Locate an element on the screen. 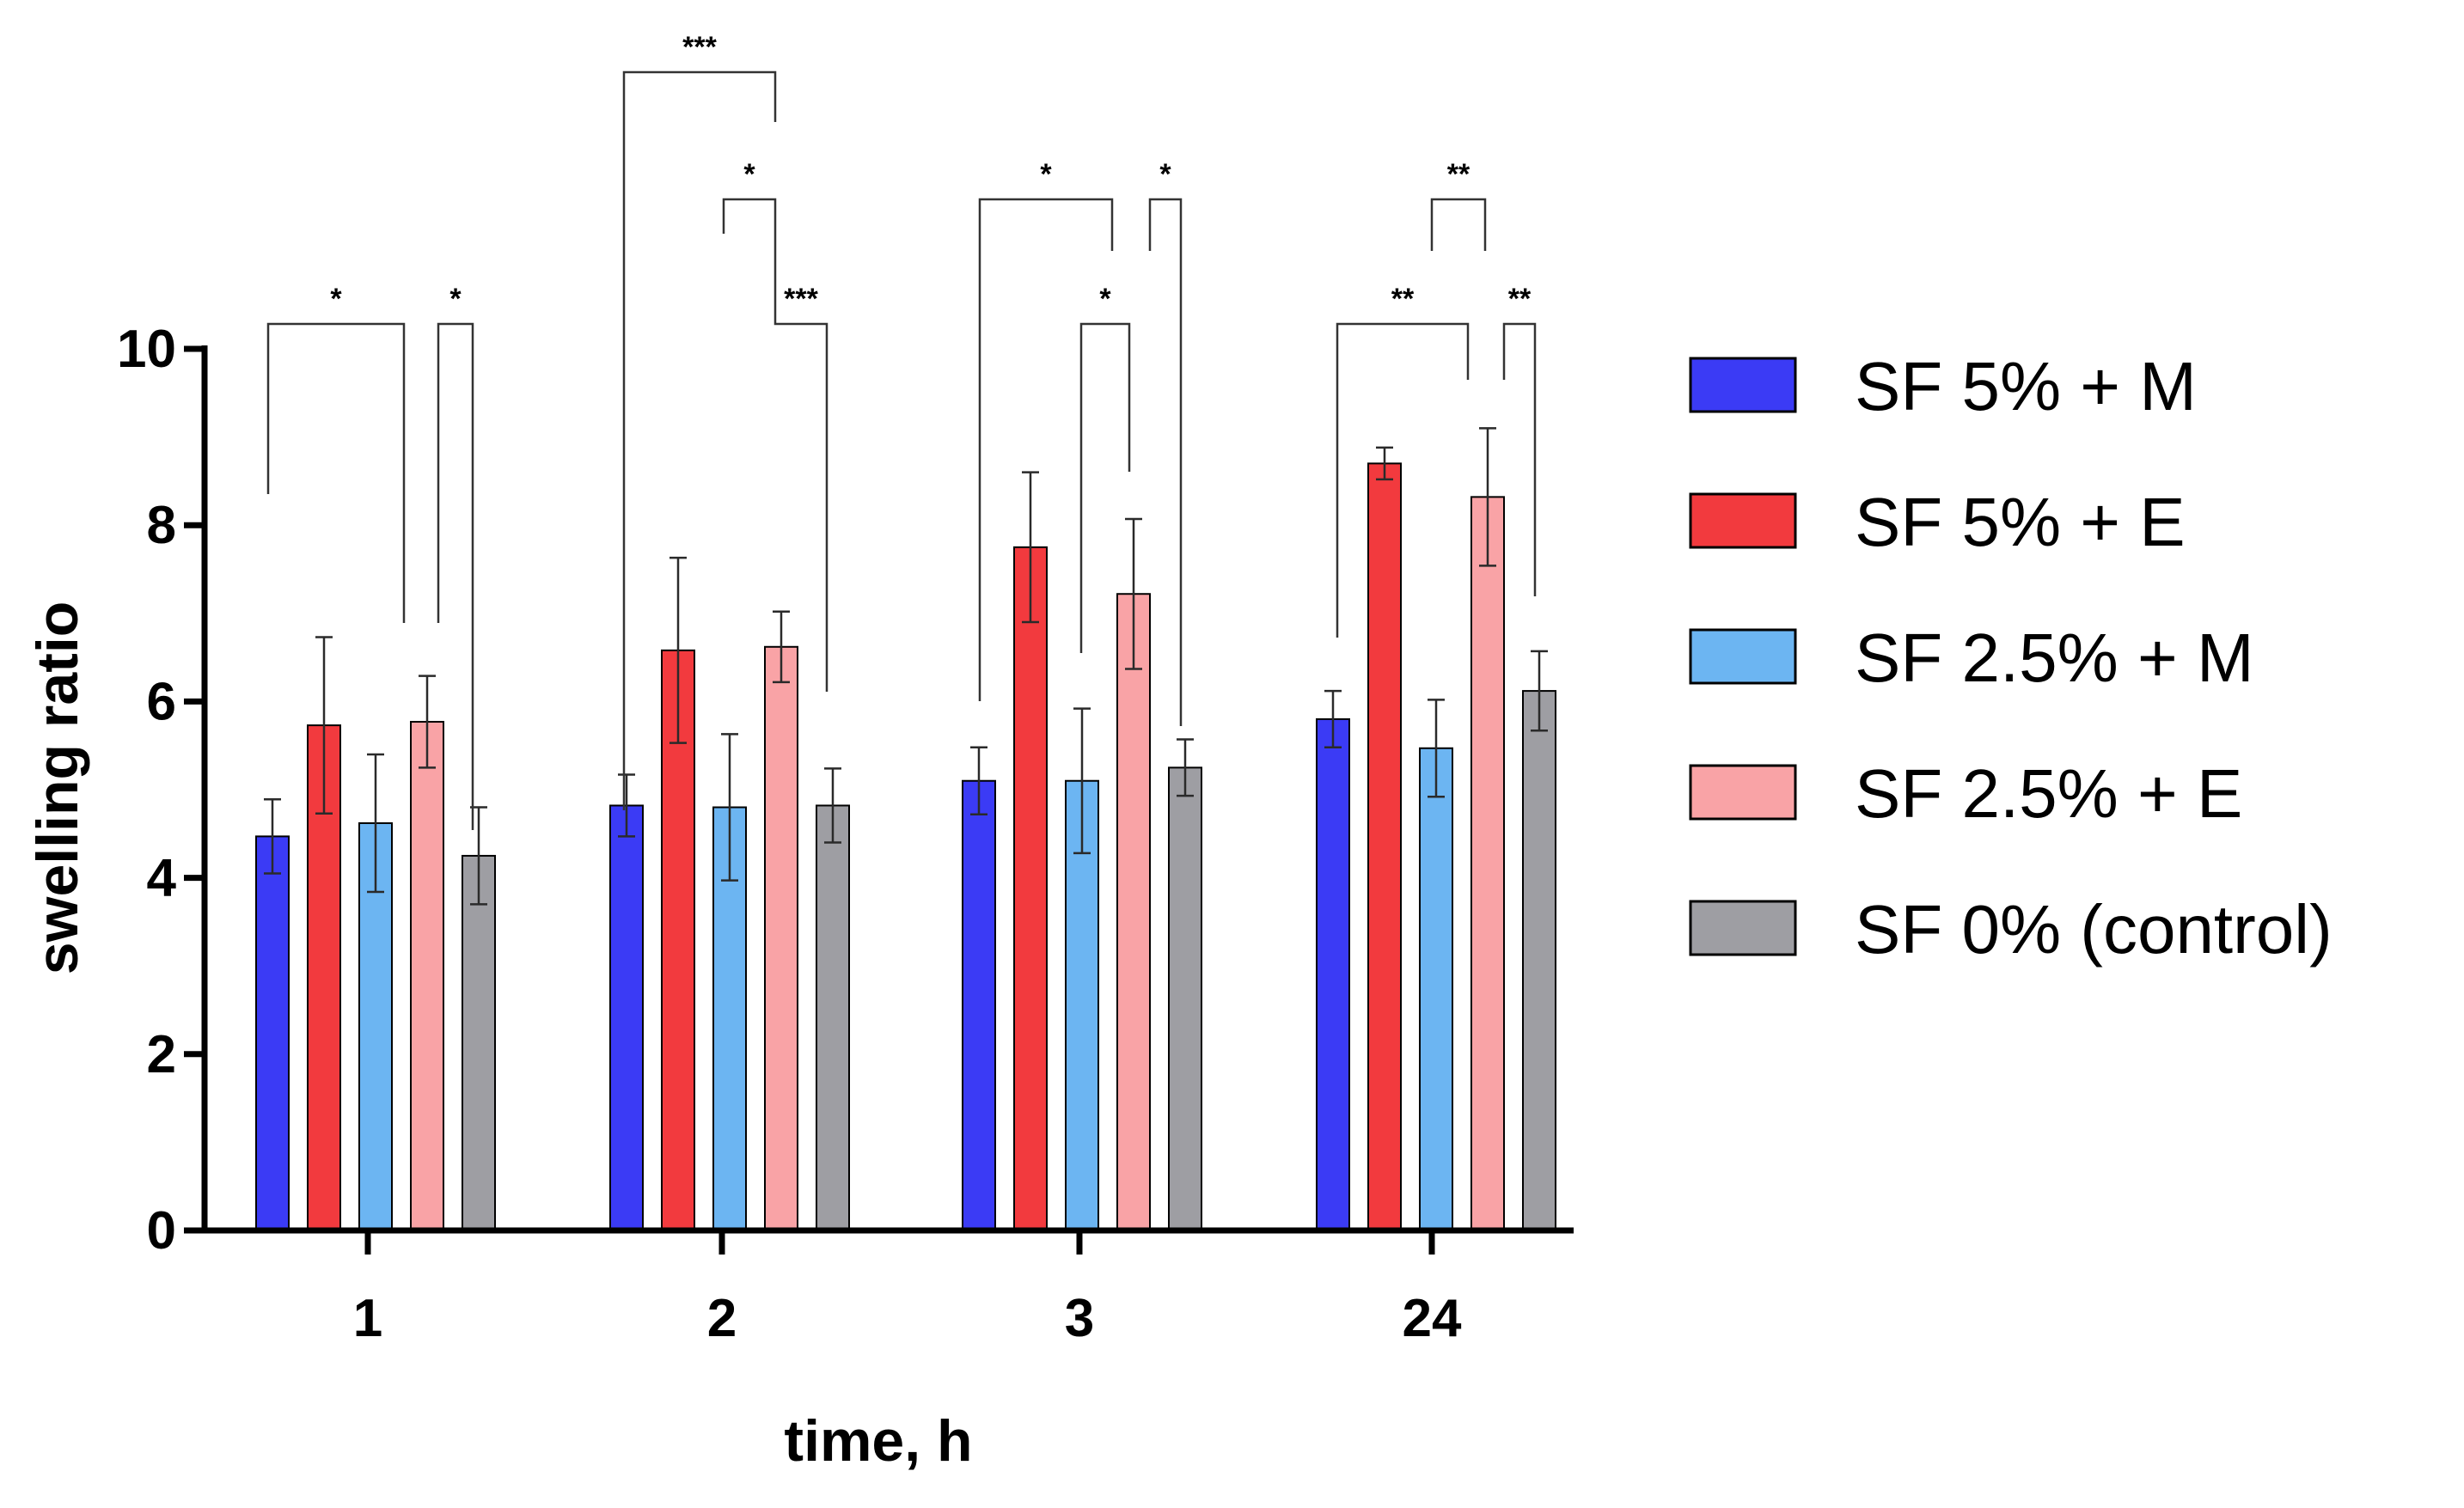 The width and height of the screenshot is (2464, 1508). y-tick-label: 8 is located at coordinates (161, 525).